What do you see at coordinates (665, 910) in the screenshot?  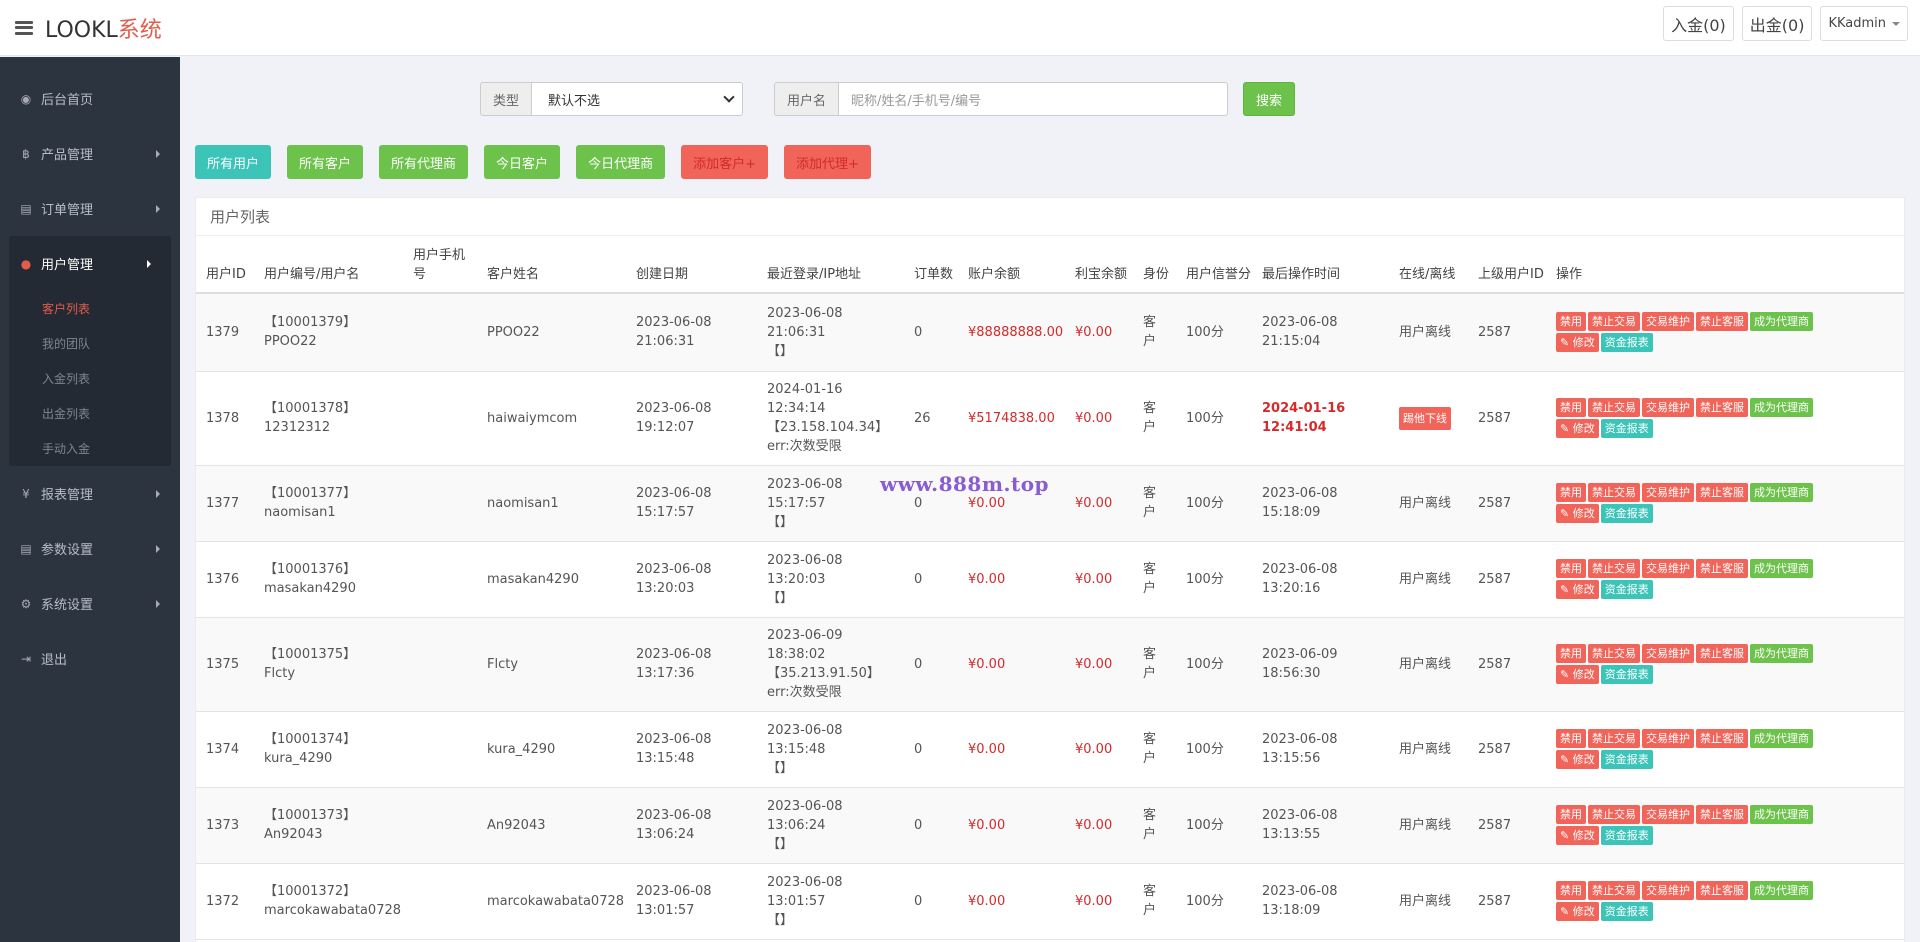 I see `created-time: 13:01:57` at bounding box center [665, 910].